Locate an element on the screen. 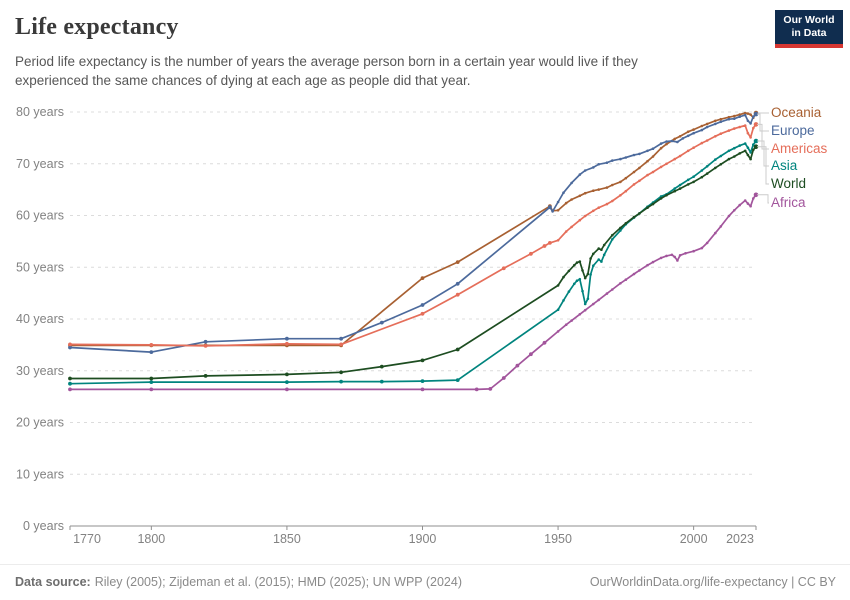 Image resolution: width=850 pixels, height=600 pixels. legend-label-asia: Asia is located at coordinates (784, 165).